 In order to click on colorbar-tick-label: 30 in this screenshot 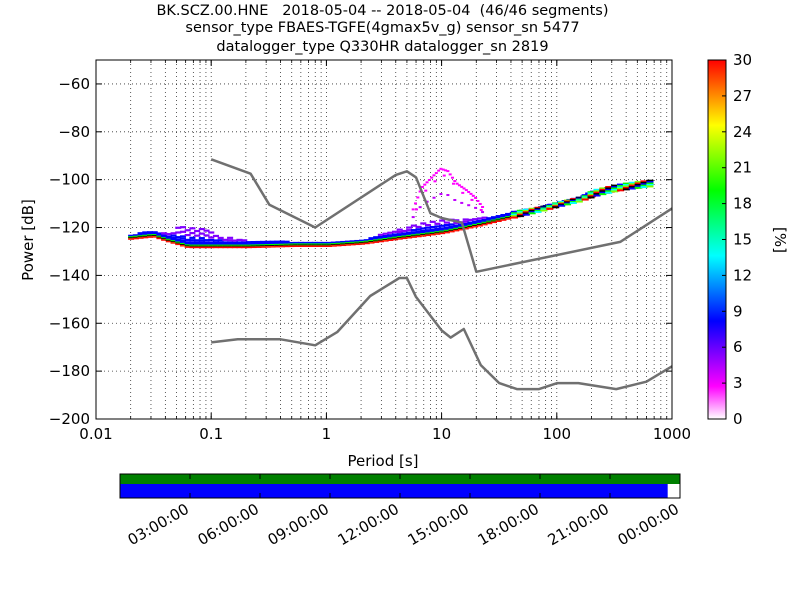, I will do `click(742, 60)`.